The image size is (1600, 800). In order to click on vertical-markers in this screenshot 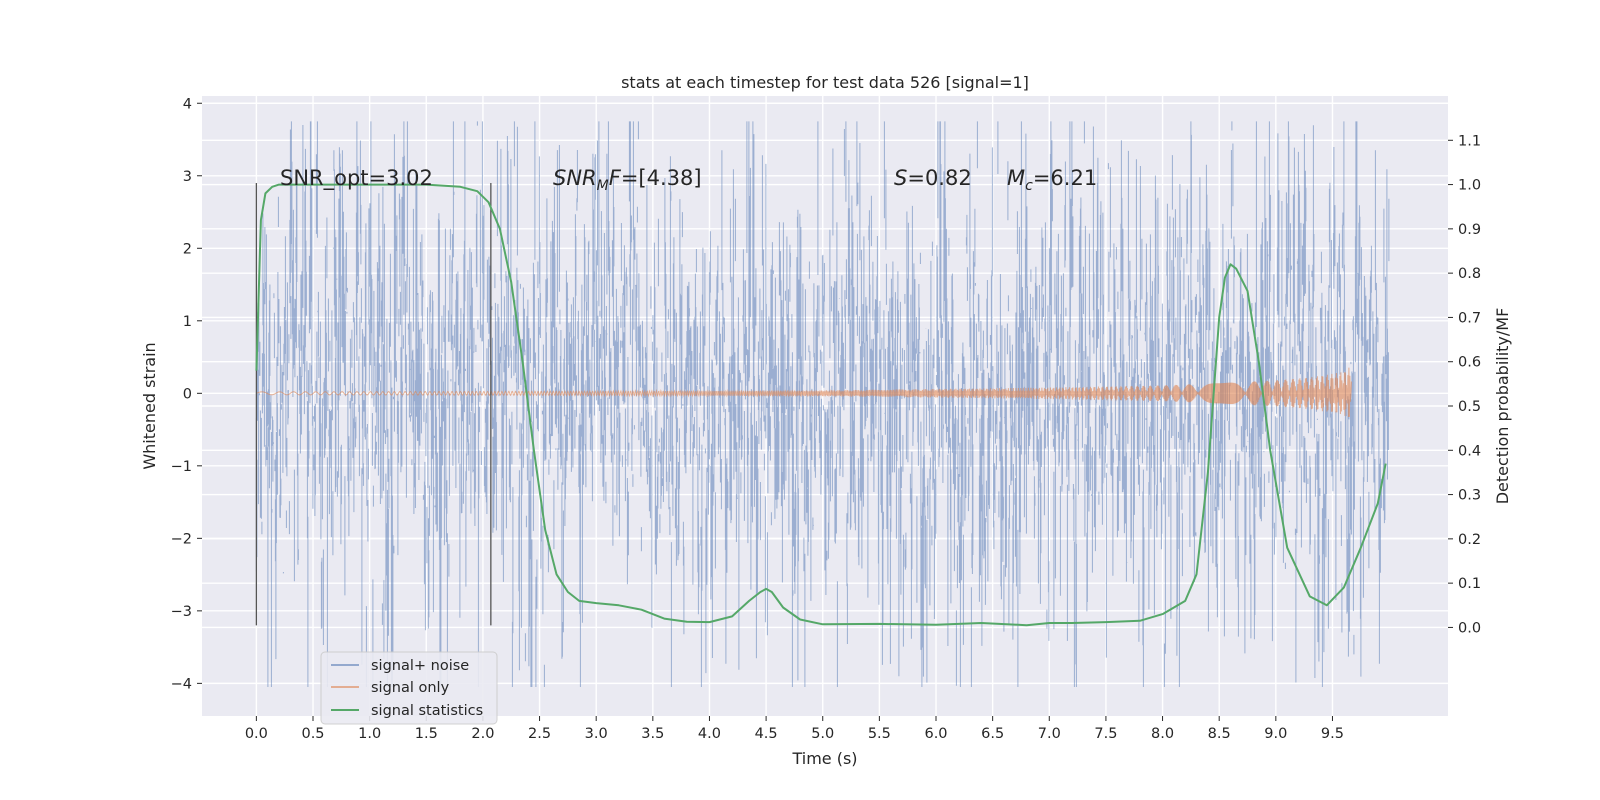, I will do `click(373, 404)`.